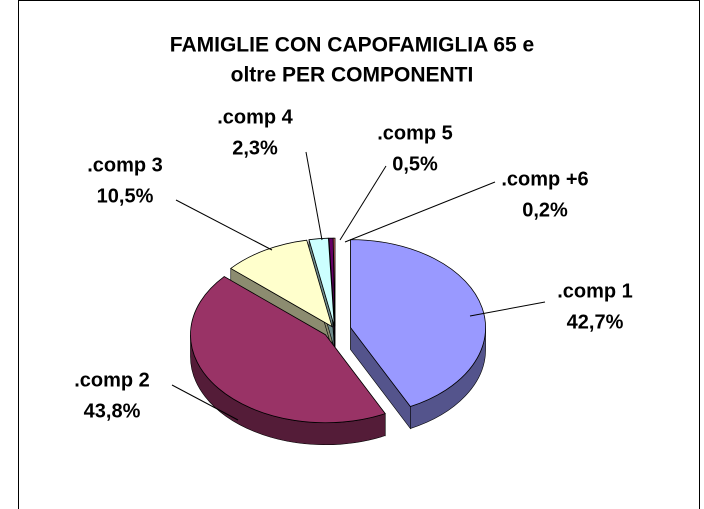 The image size is (704, 509). I want to click on data-label-category: .comp +6, so click(544, 179).